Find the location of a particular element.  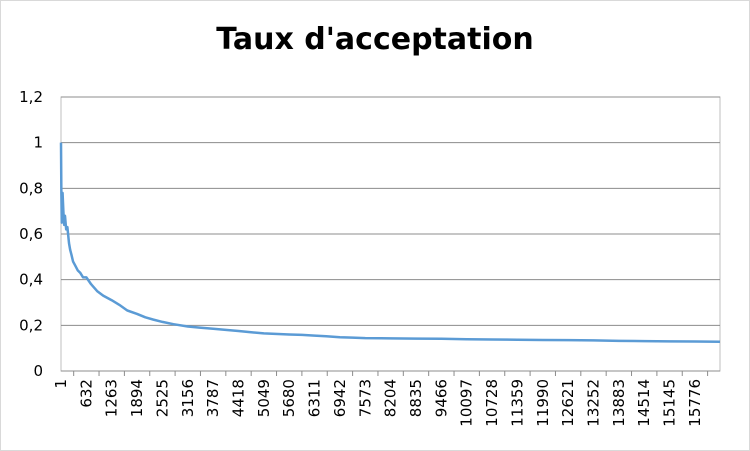

y-tick-label: 0,4 is located at coordinates (31, 280).